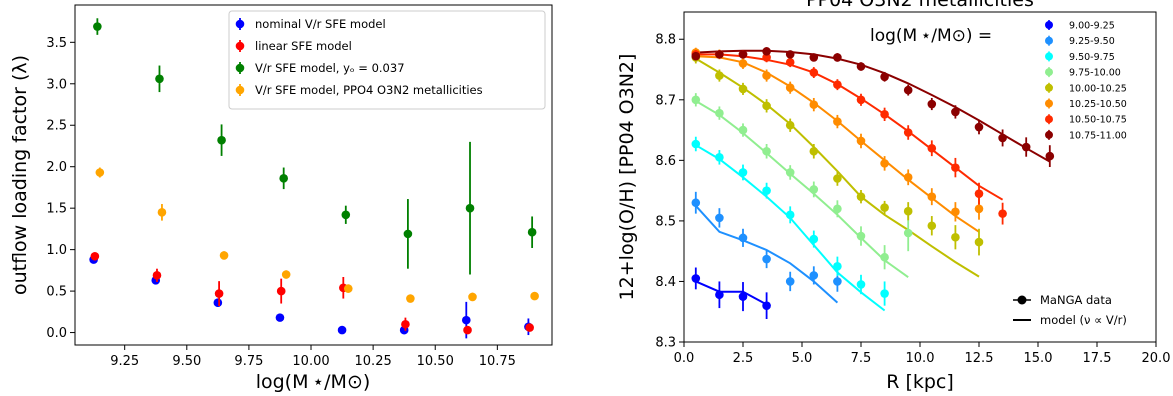  Describe the element at coordinates (497, 361) in the screenshot. I see `left-x-tick-label: 10.75` at that location.